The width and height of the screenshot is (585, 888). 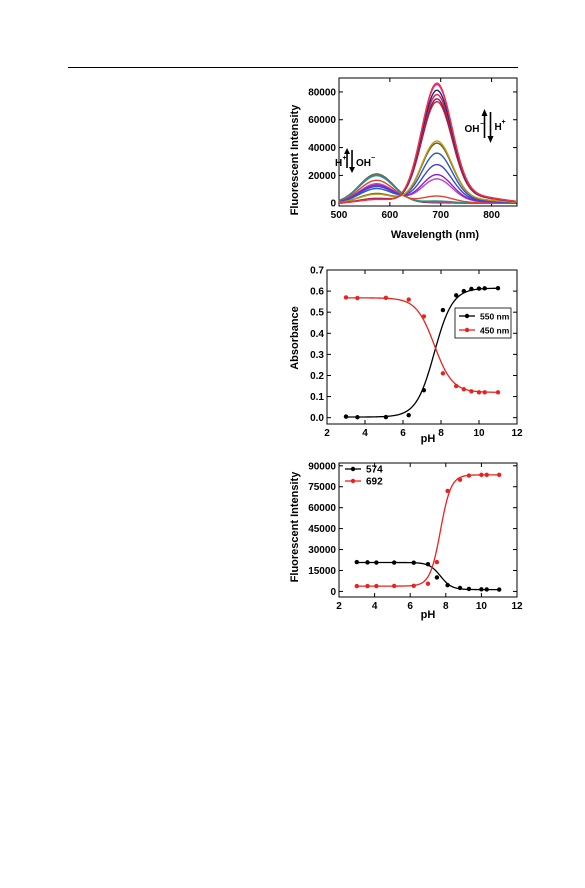 What do you see at coordinates (322, 92) in the screenshot?
I see `y-tick-label: 80000` at bounding box center [322, 92].